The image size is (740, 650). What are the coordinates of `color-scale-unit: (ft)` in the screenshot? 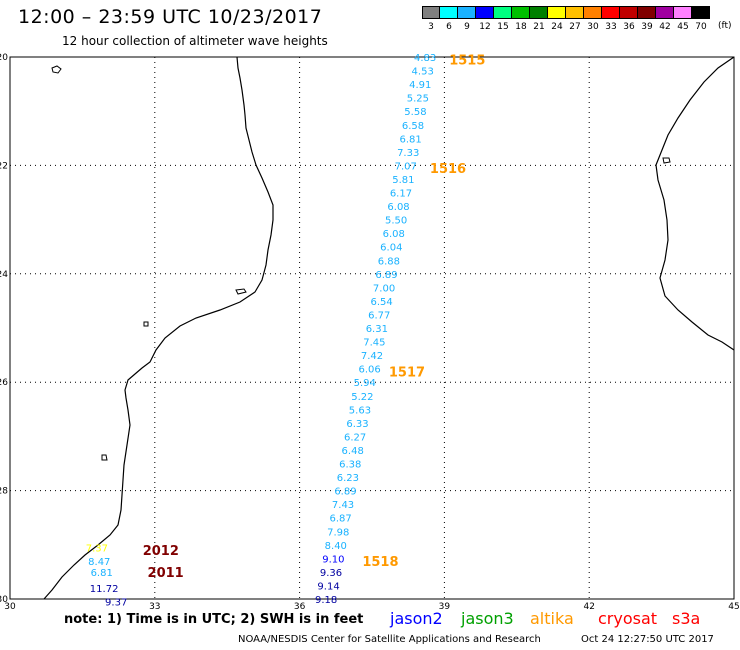 It's located at (725, 26).